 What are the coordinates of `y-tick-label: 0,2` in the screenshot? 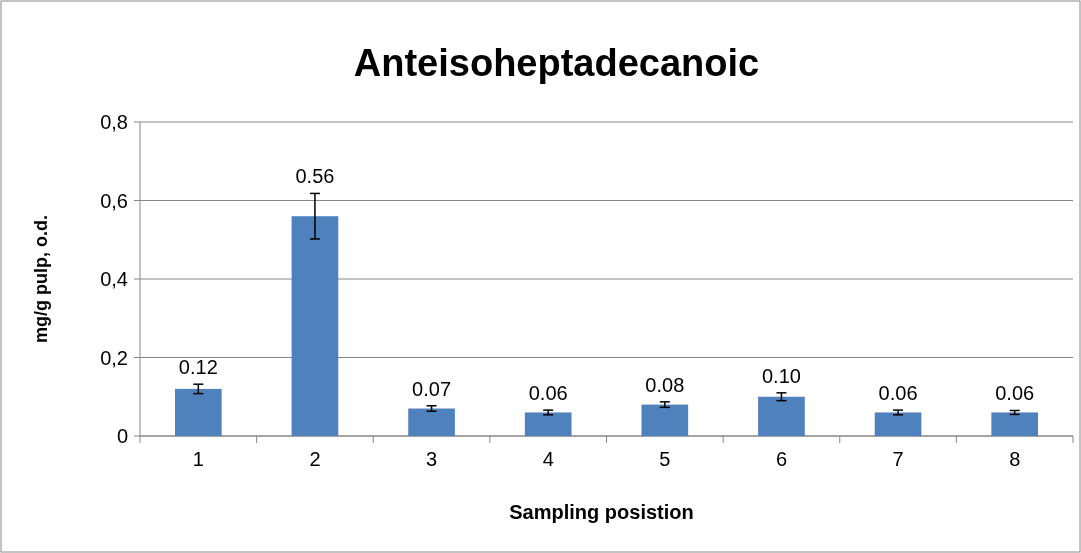 It's located at (114, 357).